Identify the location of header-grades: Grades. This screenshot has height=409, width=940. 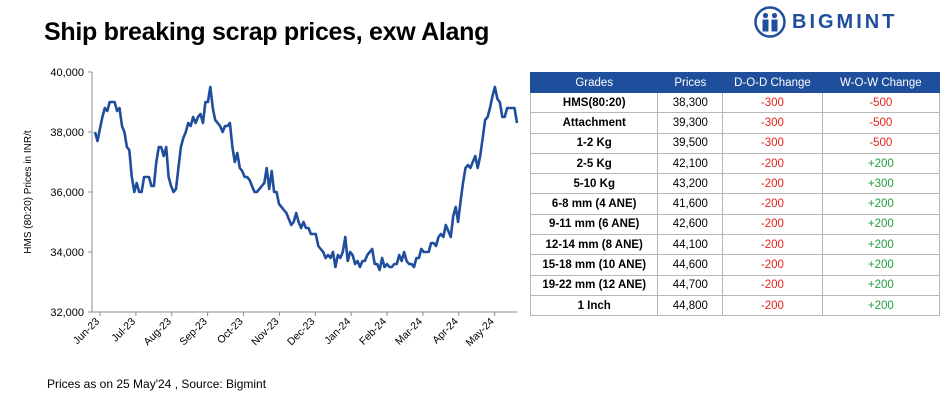
(594, 82).